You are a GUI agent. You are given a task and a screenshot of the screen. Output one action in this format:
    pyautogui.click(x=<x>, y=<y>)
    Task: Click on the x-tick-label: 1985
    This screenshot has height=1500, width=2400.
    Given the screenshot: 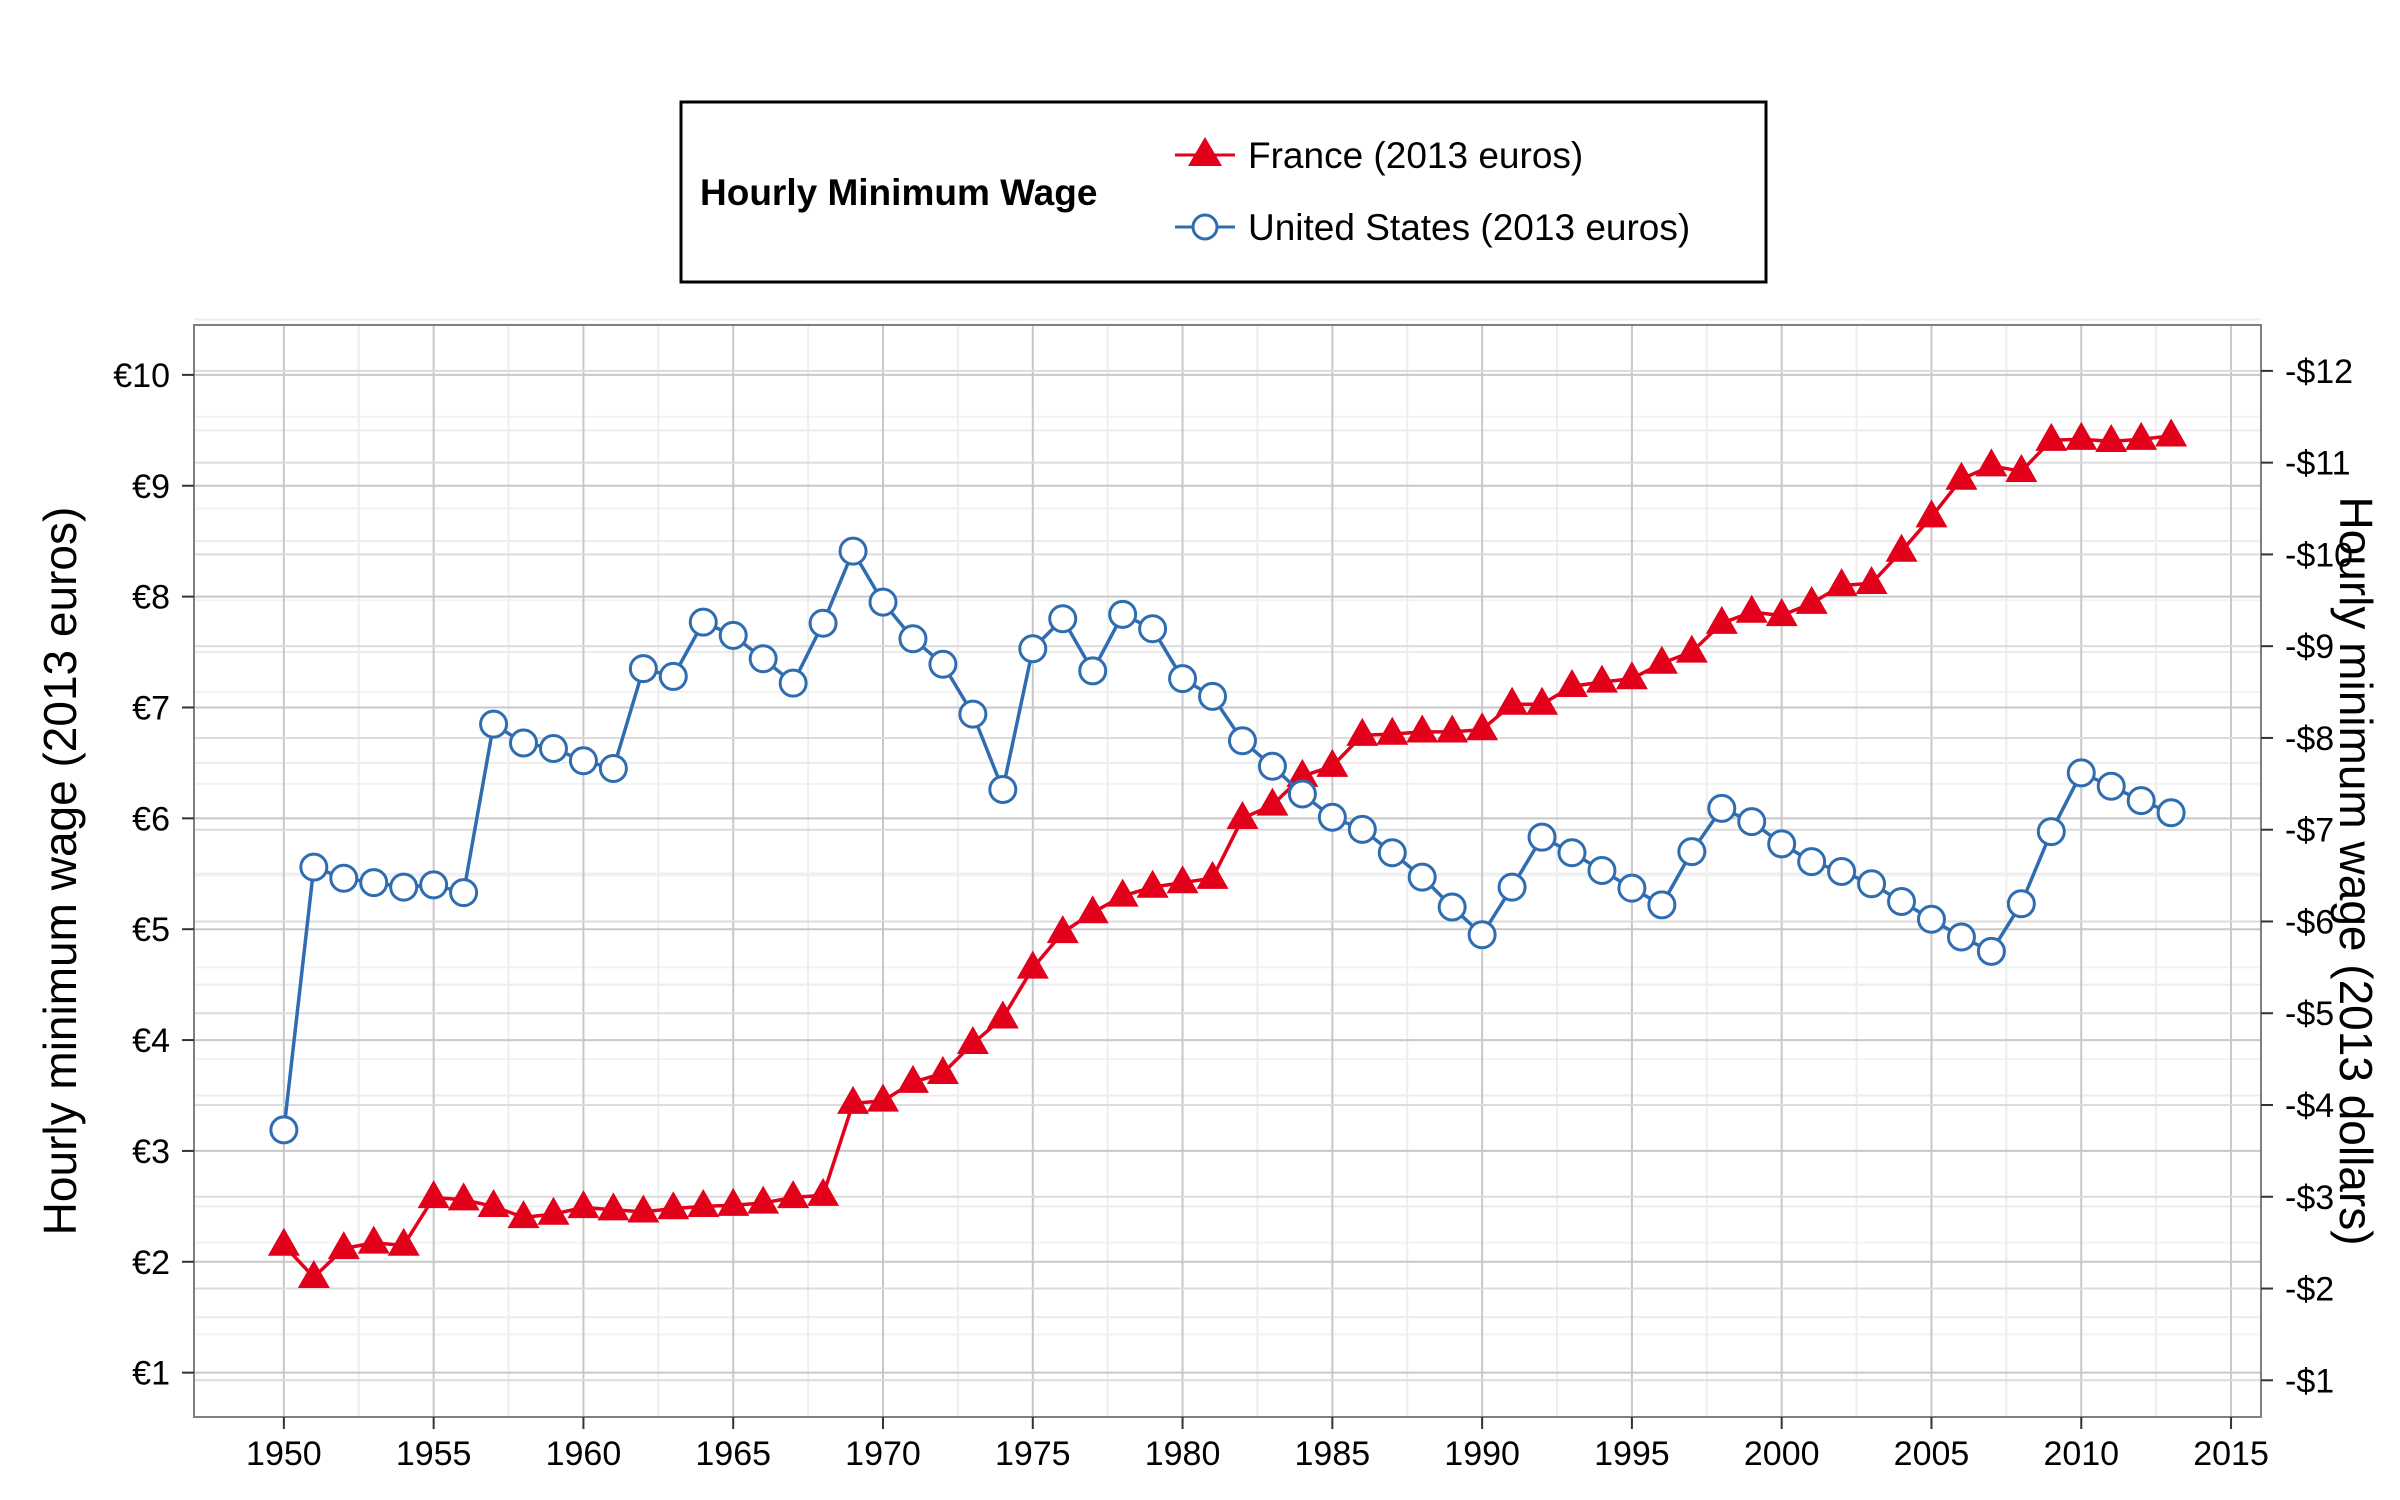 What is the action you would take?
    pyautogui.click(x=1333, y=1454)
    